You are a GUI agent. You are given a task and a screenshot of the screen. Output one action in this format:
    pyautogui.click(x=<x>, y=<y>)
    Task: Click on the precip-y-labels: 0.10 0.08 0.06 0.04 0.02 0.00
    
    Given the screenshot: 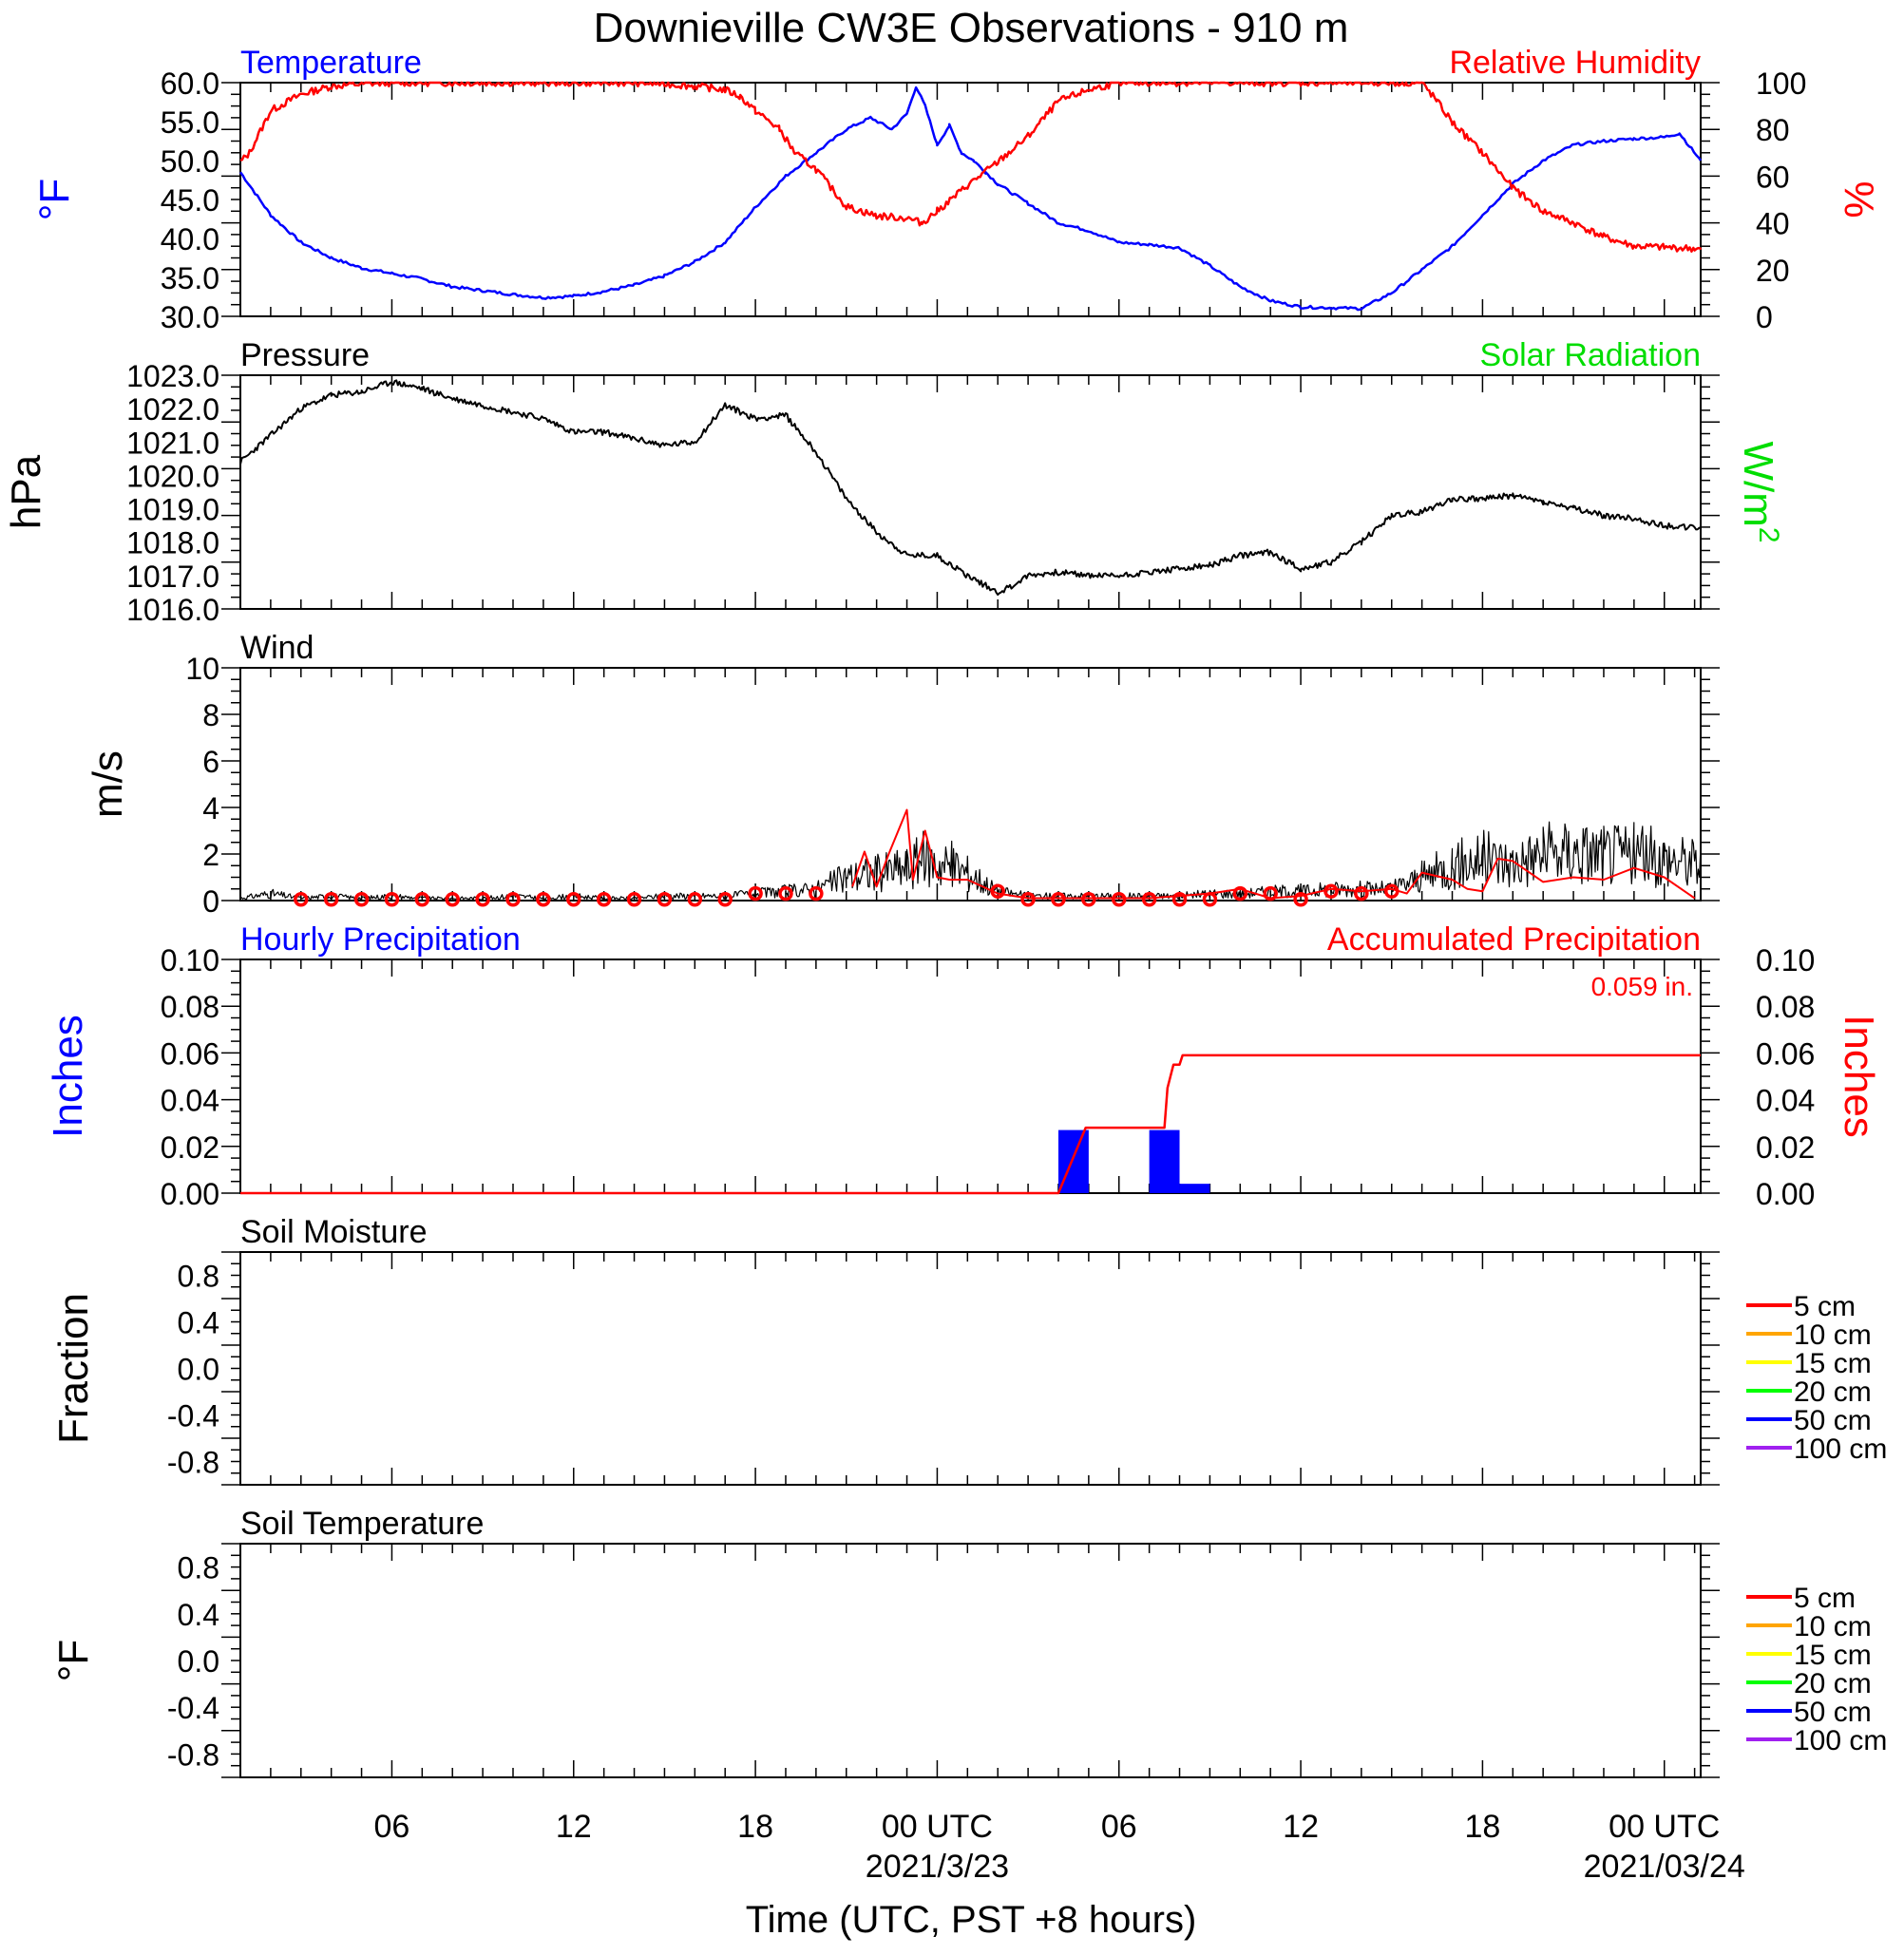 What is the action you would take?
    pyautogui.click(x=190, y=1077)
    